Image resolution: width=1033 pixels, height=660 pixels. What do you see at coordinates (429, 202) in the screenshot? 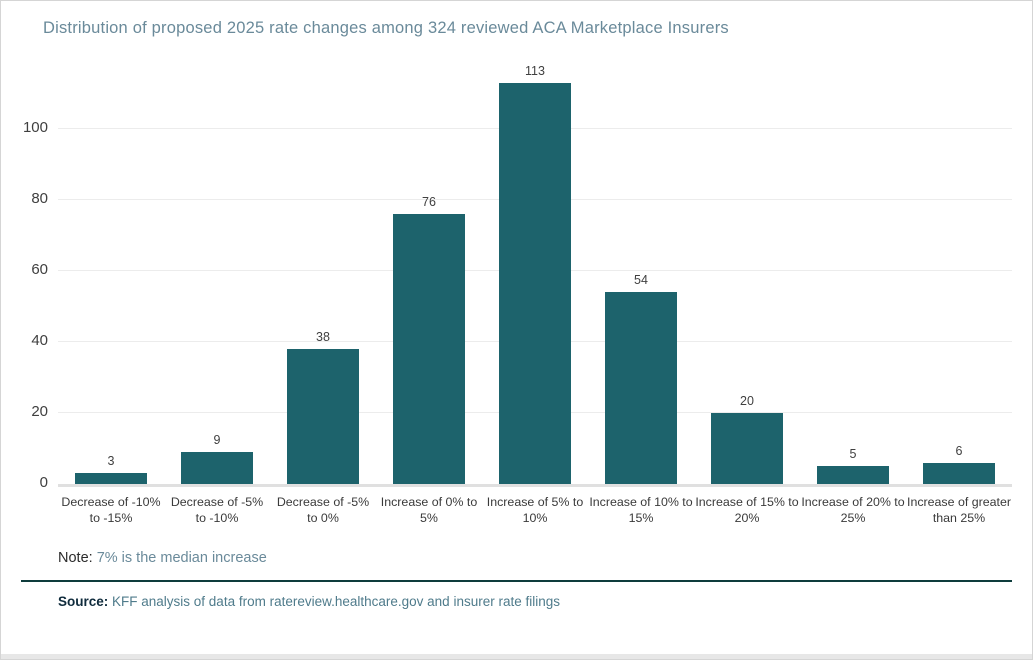
I see `bar-value-label: 76` at bounding box center [429, 202].